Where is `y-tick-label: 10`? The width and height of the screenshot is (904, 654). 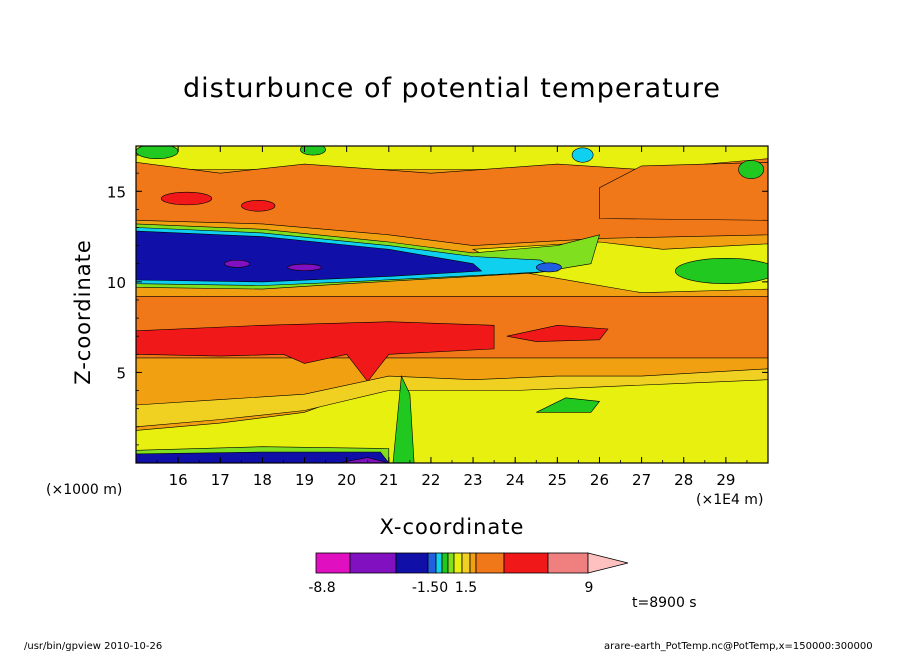
y-tick-label: 10 is located at coordinates (116, 283).